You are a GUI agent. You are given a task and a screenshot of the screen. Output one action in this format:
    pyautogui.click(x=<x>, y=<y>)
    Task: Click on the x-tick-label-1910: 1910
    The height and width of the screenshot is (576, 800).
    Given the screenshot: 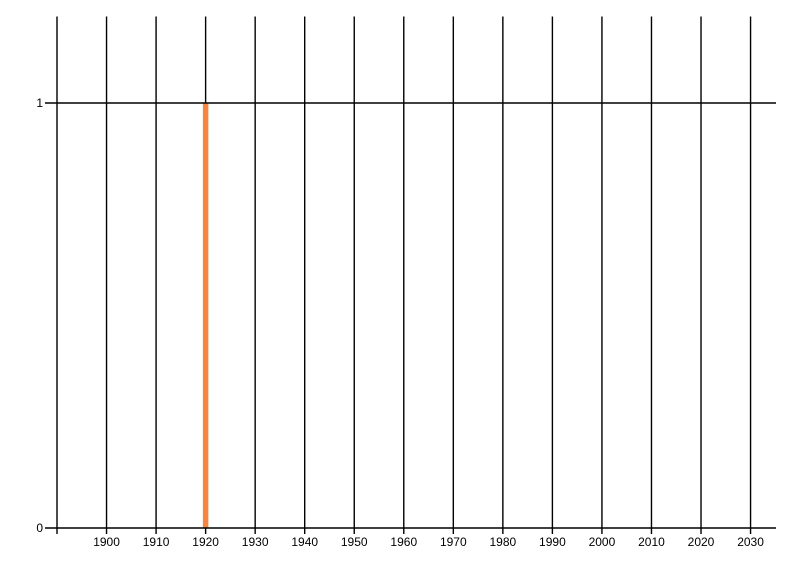 What is the action you would take?
    pyautogui.click(x=156, y=542)
    